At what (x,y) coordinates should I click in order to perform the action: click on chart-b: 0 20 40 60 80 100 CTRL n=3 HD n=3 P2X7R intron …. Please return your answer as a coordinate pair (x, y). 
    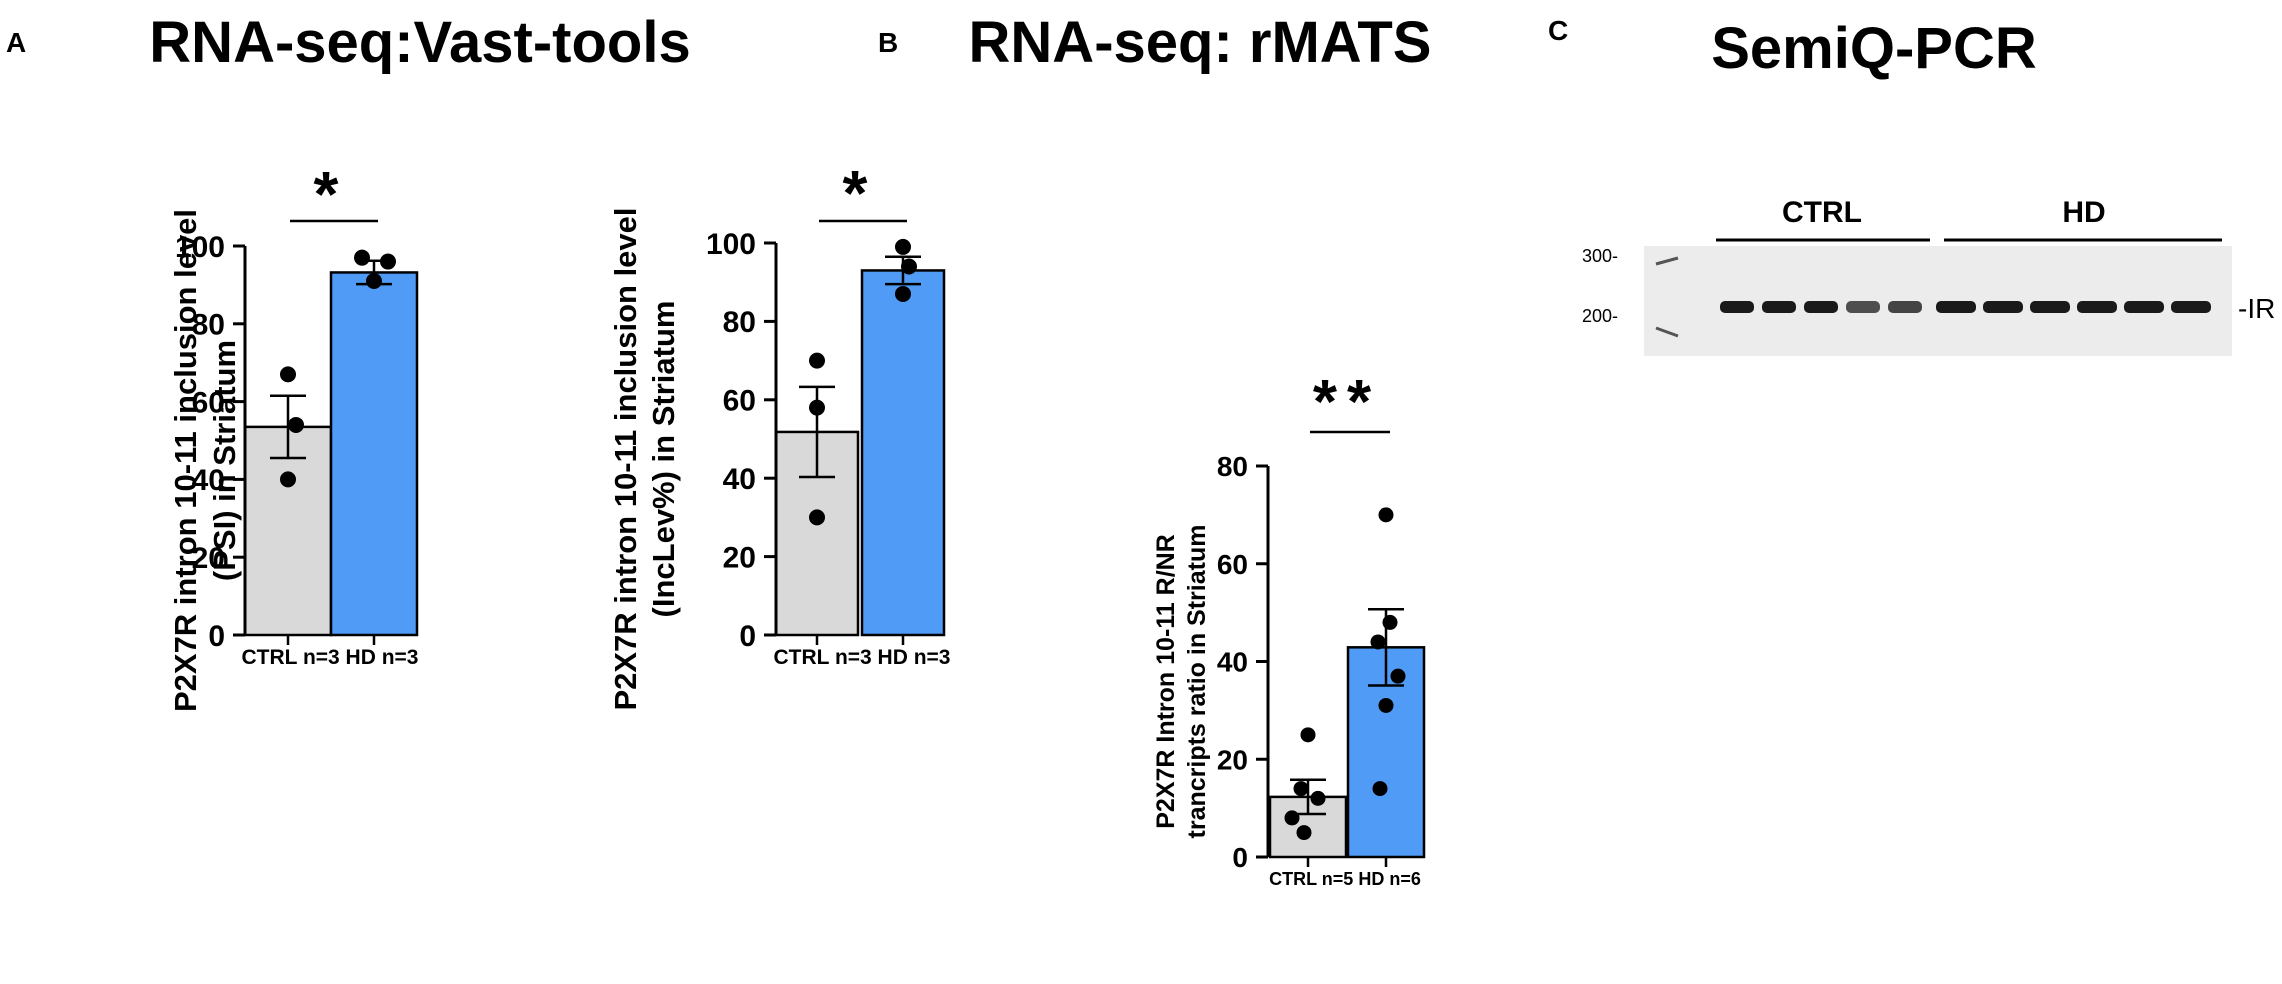
    Looking at the image, I should click on (779, 434).